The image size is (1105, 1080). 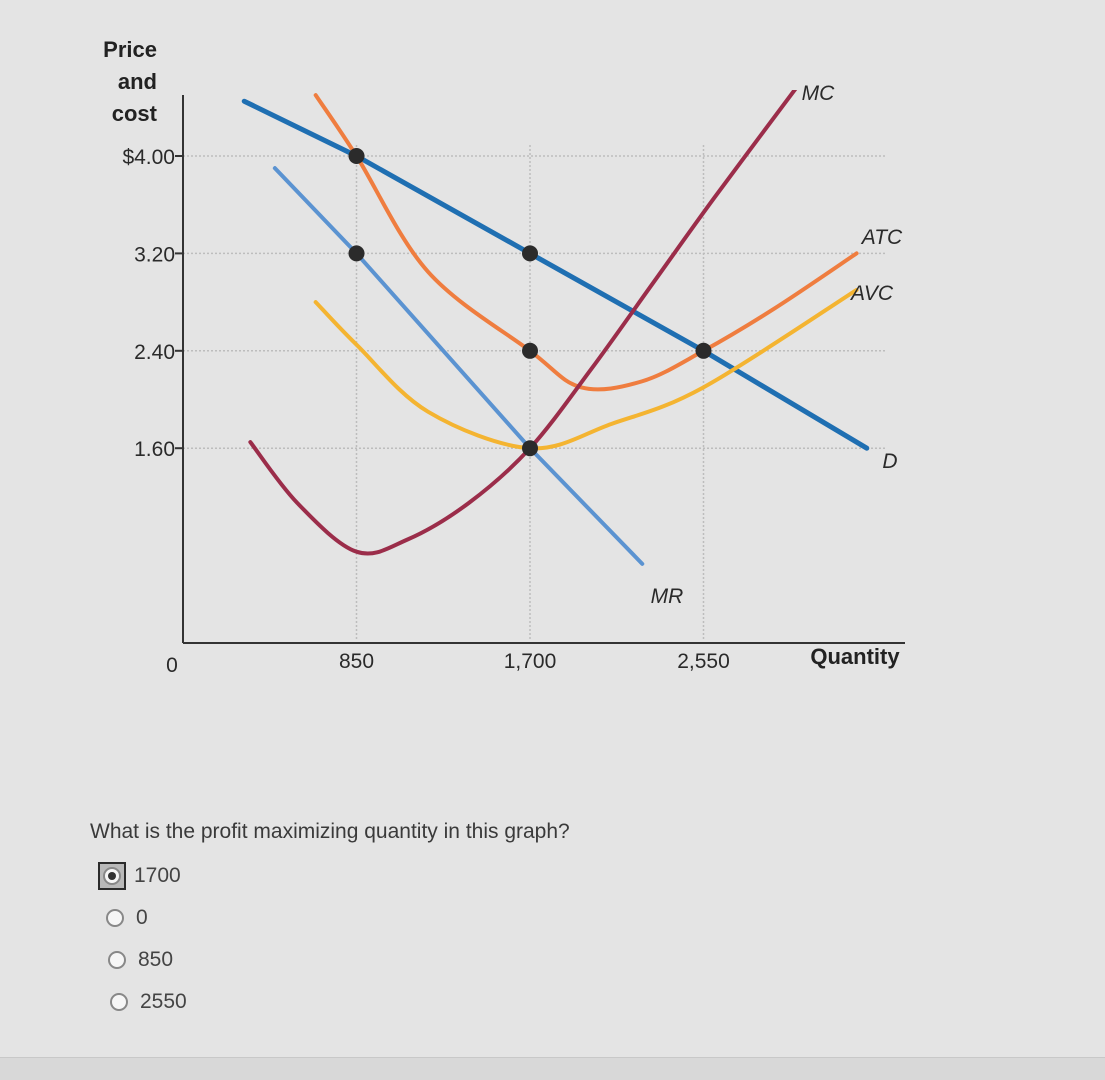 I want to click on point-layer, so click(x=530, y=302).